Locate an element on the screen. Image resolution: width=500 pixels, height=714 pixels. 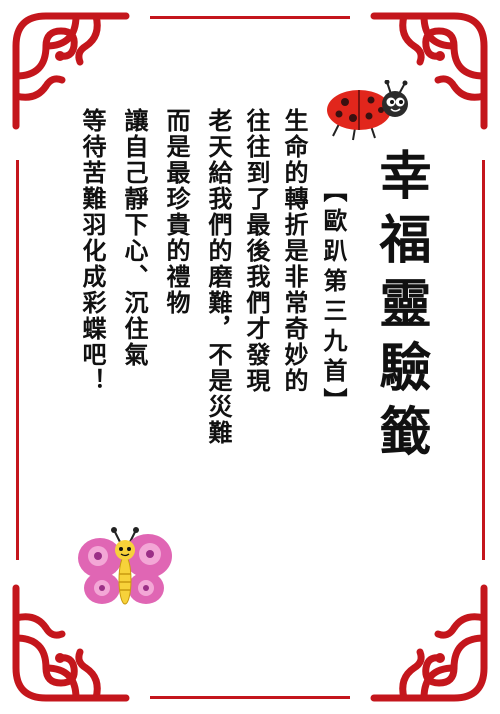
poem-line: 讓自己靜下心、沉住氣 is located at coordinates (134, 238).